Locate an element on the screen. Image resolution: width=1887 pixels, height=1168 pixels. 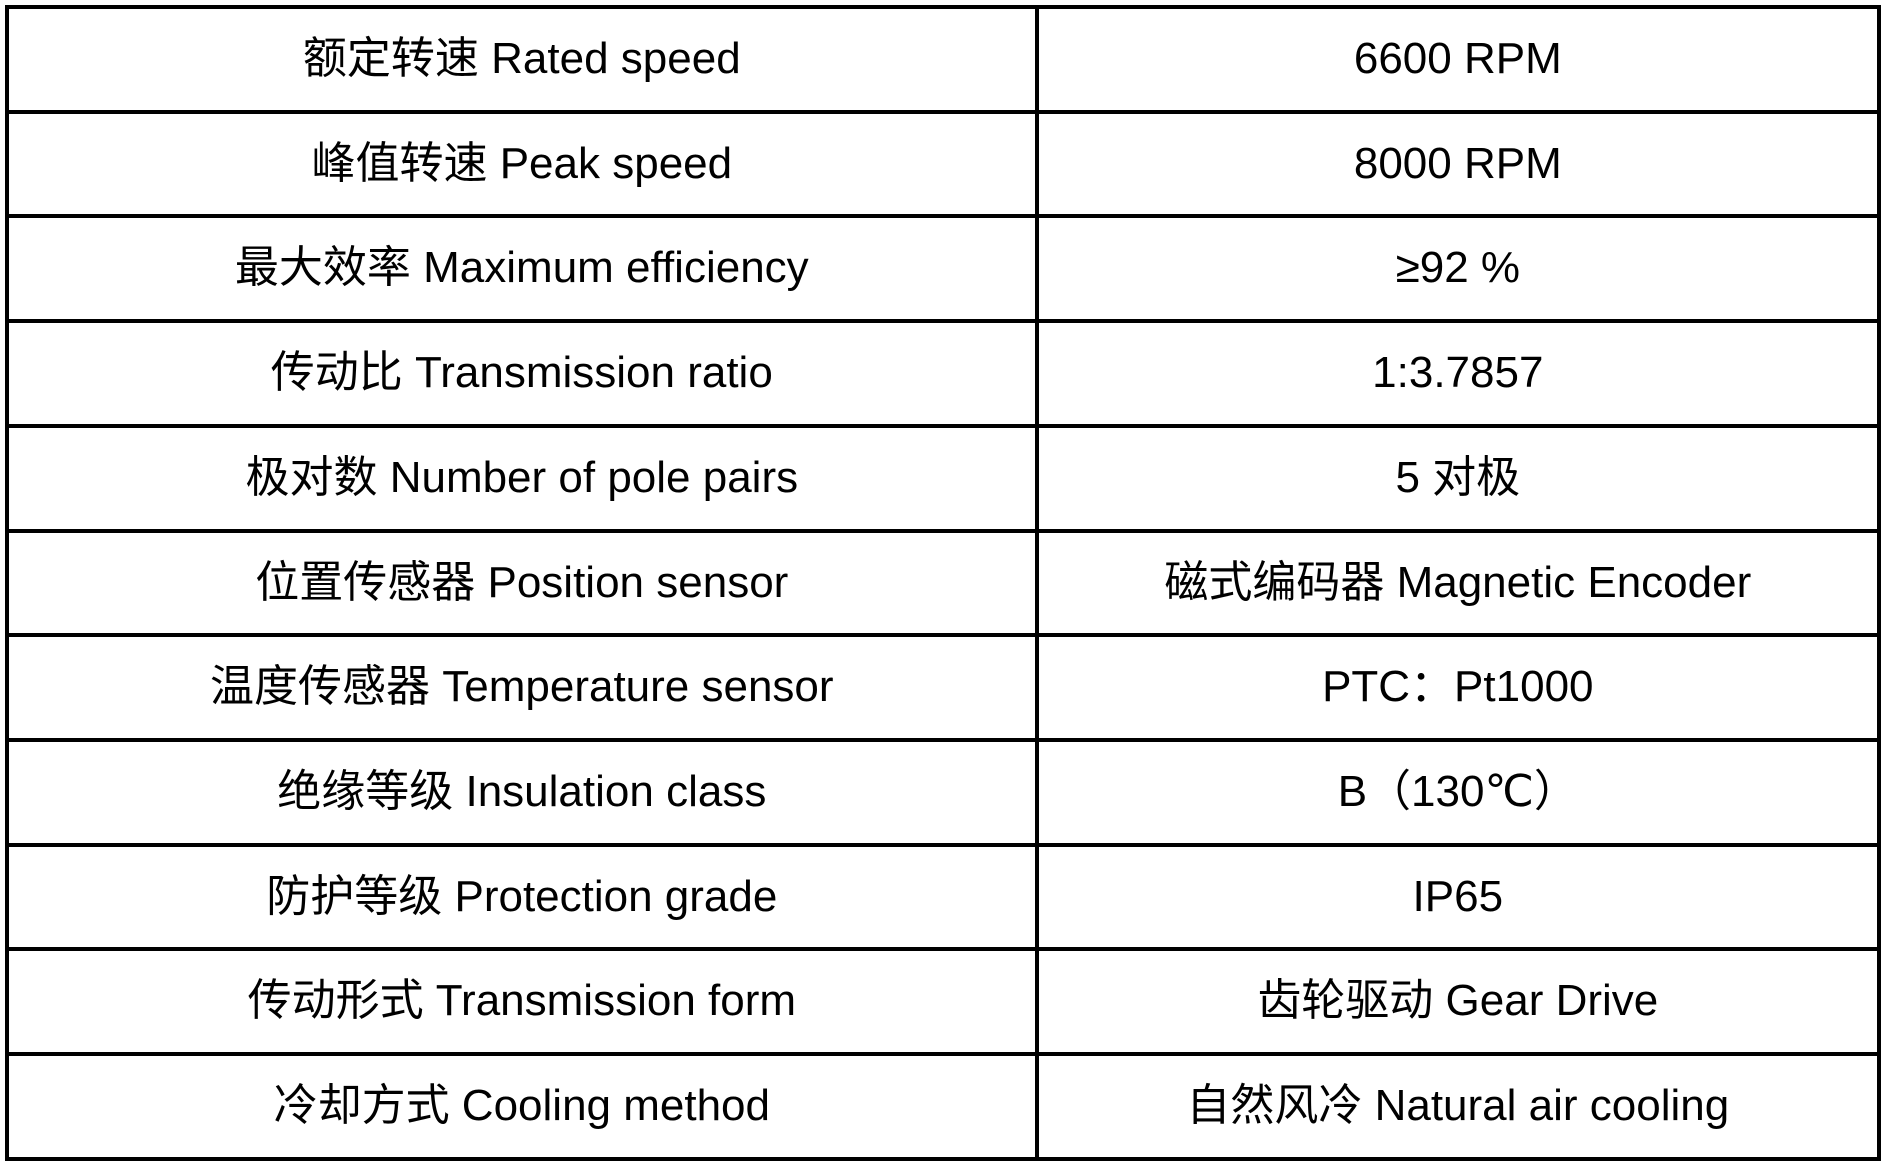
table-row: 传动形式 Transmission form 齿轮驱动 Gear Drive is located at coordinates (943, 1002).